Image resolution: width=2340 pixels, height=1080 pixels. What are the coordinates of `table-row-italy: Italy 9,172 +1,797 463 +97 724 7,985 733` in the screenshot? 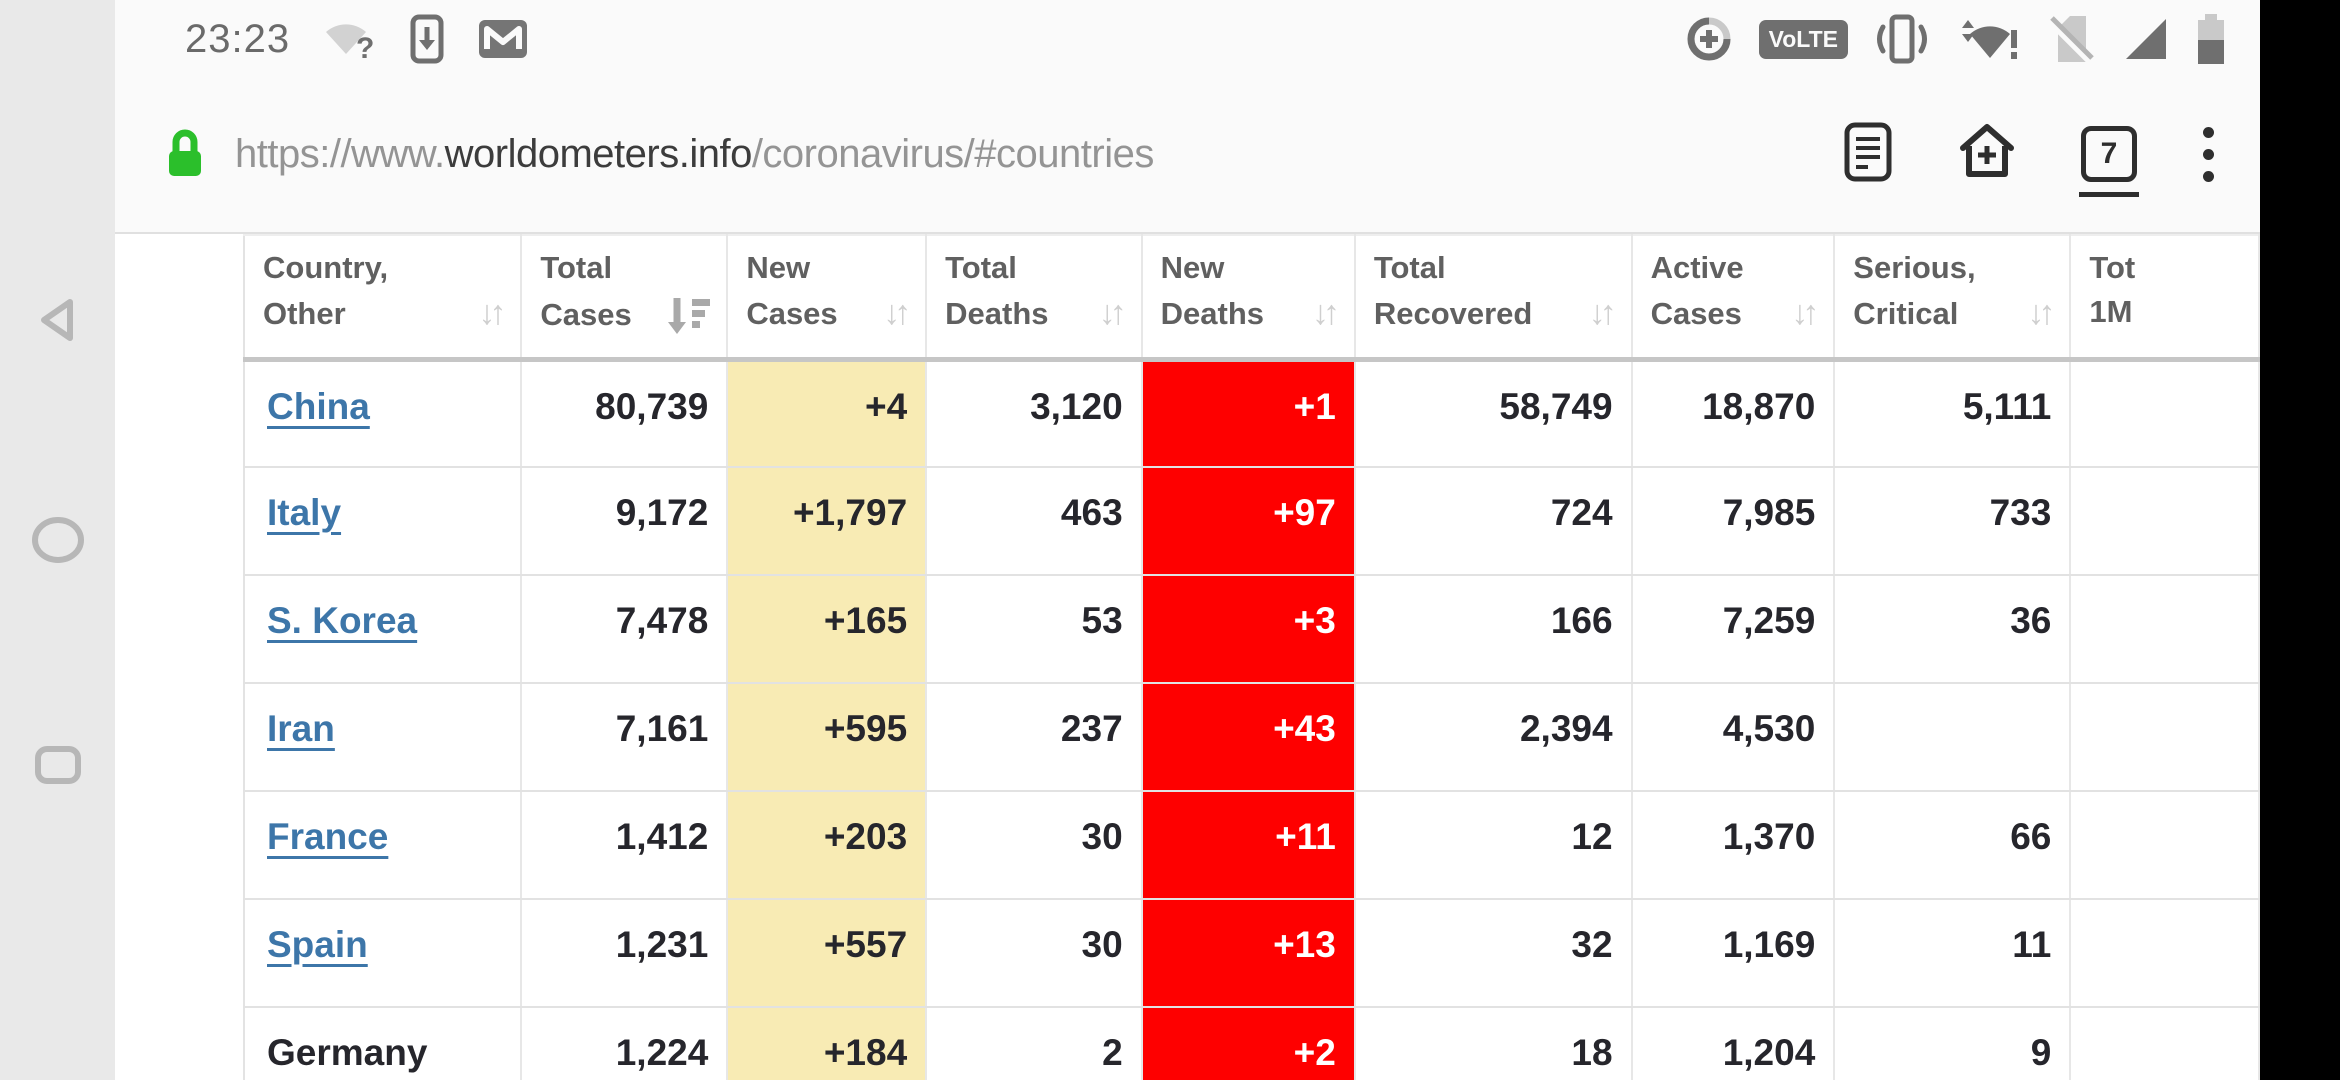 It's located at (1252, 521).